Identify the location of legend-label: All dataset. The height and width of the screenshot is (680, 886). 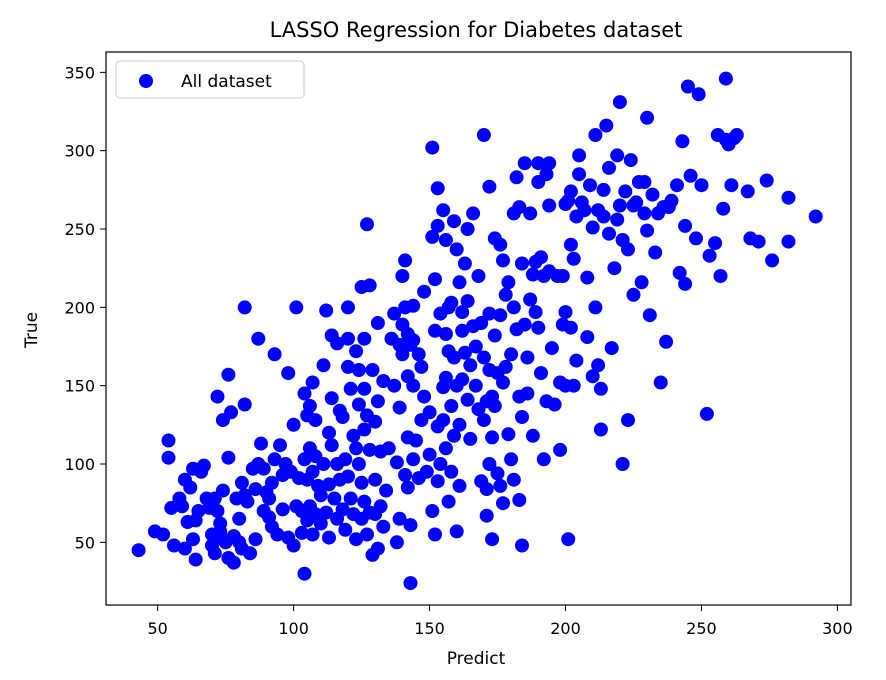
(226, 82).